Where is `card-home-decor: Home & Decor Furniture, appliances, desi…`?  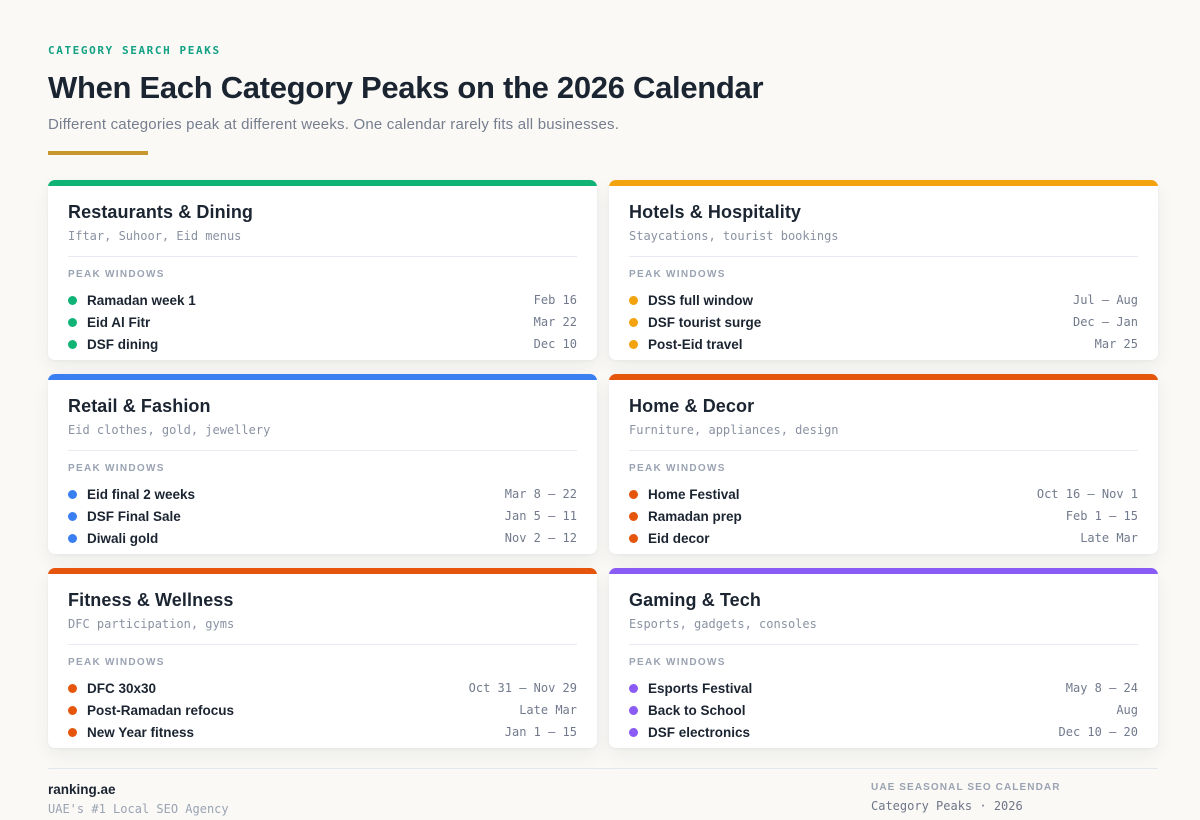 card-home-decor: Home & Decor Furniture, appliances, desi… is located at coordinates (883, 464).